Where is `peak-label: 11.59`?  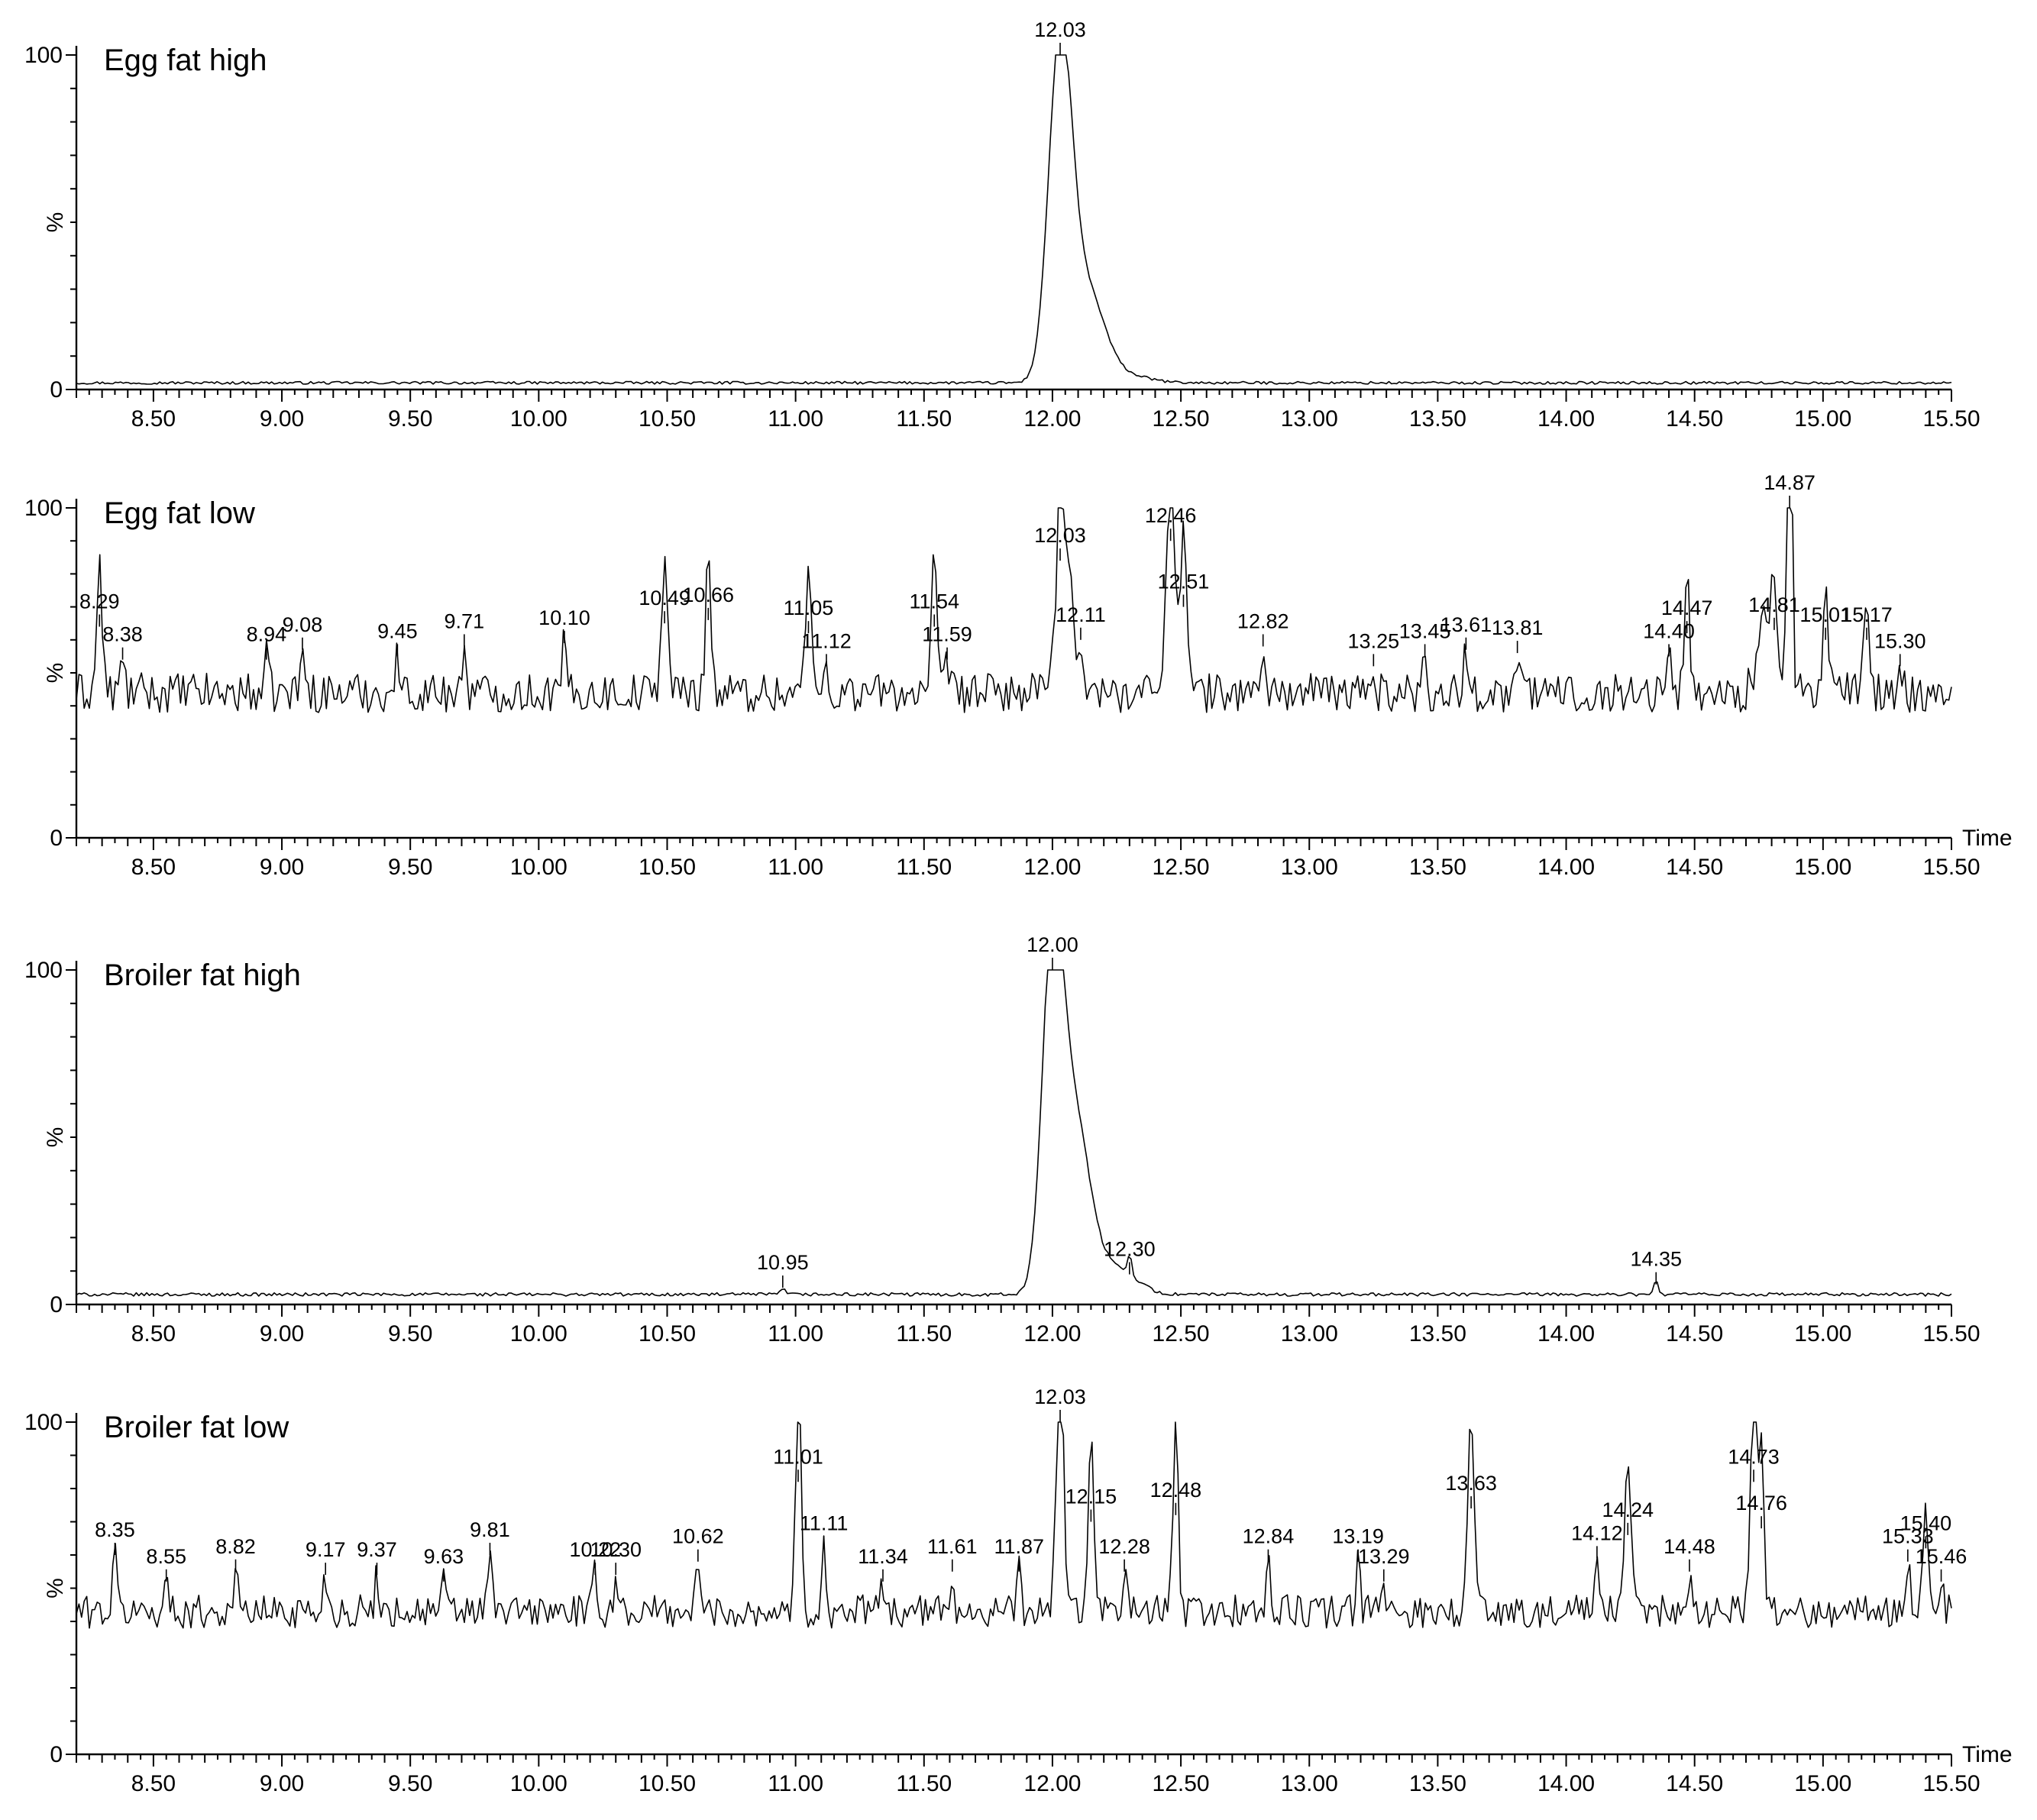
peak-label: 11.59 is located at coordinates (947, 634).